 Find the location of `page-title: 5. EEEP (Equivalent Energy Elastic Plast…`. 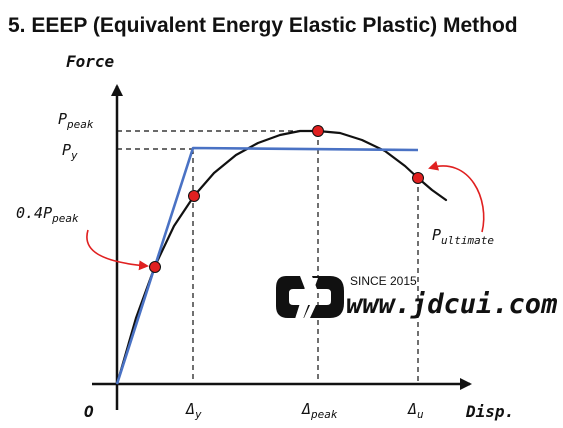

page-title: 5. EEEP (Equivalent Energy Elastic Plast… is located at coordinates (263, 25).